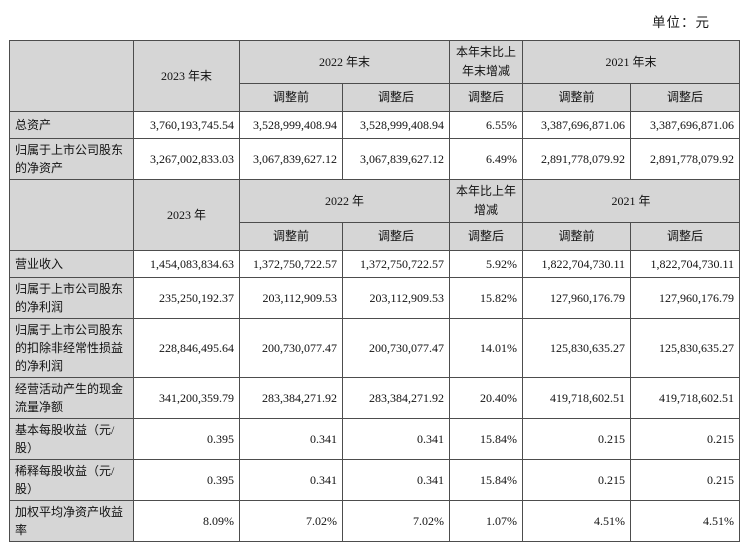 This screenshot has height=542, width=750. Describe the element at coordinates (291, 97) in the screenshot. I see `subheader-2022-before-a: 调整前` at that location.